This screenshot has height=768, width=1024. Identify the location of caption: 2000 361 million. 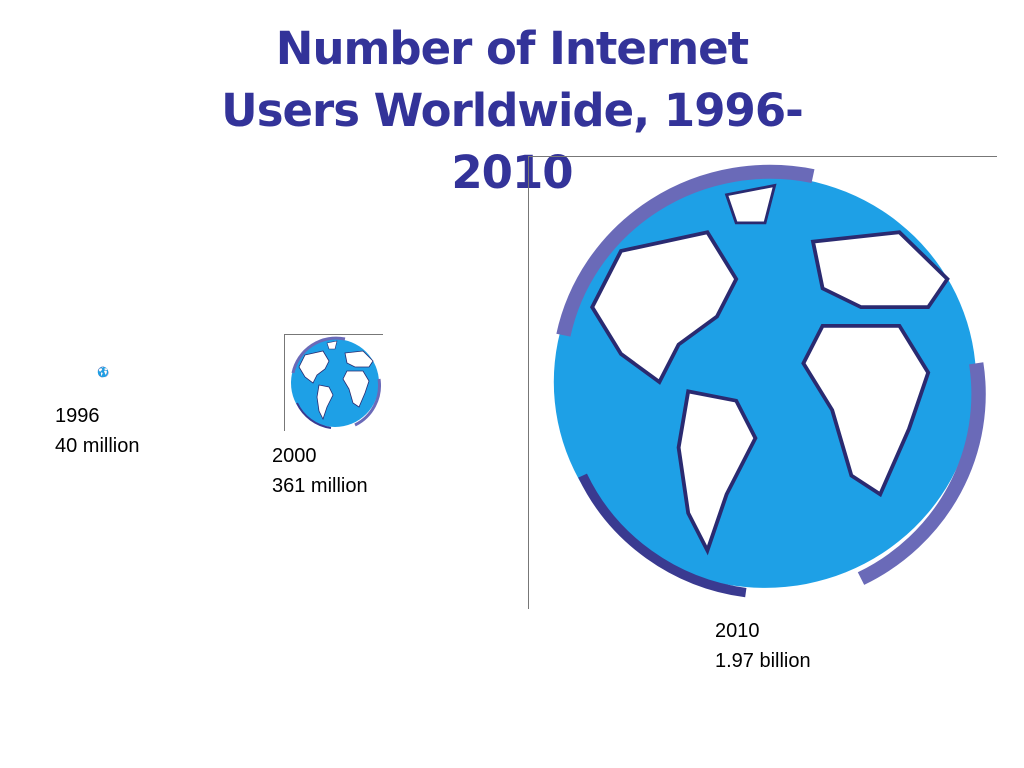
(320, 471).